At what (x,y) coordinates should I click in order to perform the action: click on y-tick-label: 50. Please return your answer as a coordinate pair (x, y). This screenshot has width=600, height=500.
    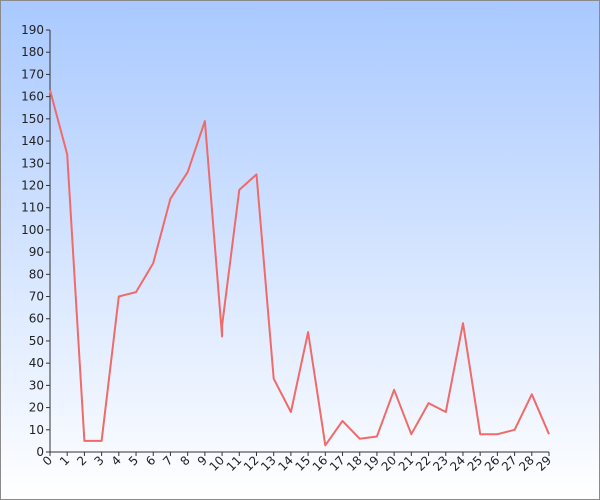
    Looking at the image, I should click on (36, 341).